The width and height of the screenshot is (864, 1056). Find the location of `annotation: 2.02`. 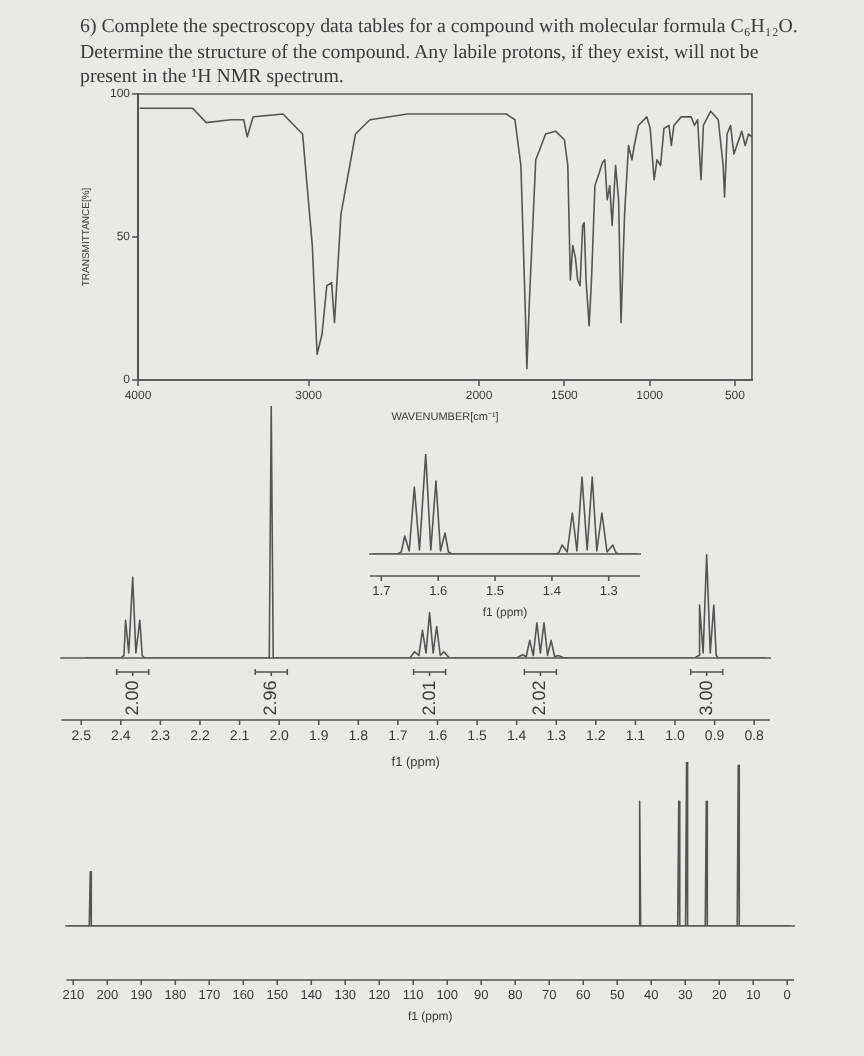

annotation: 2.02 is located at coordinates (539, 698).